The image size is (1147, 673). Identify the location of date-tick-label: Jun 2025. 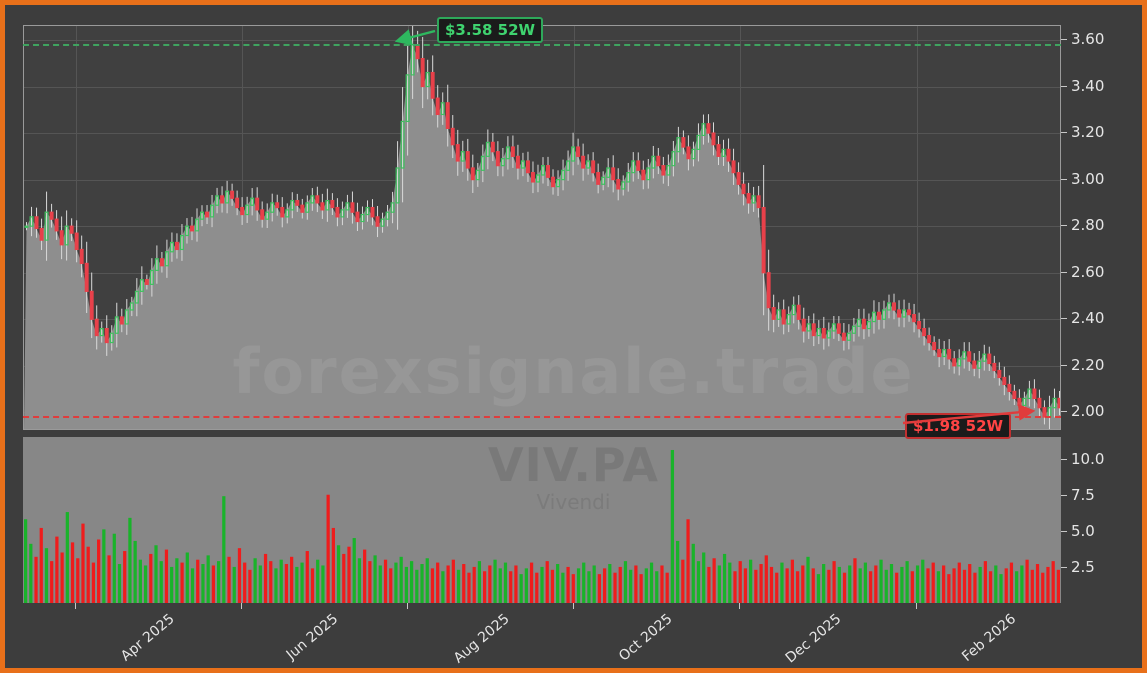
(312, 637).